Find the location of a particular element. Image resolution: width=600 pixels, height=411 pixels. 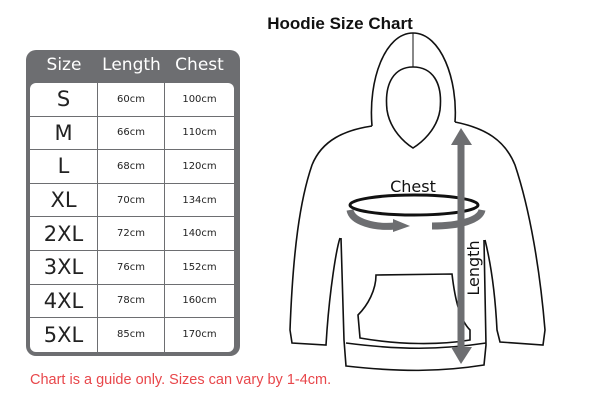

table-row: XL 70cm 134cm is located at coordinates (132, 200).